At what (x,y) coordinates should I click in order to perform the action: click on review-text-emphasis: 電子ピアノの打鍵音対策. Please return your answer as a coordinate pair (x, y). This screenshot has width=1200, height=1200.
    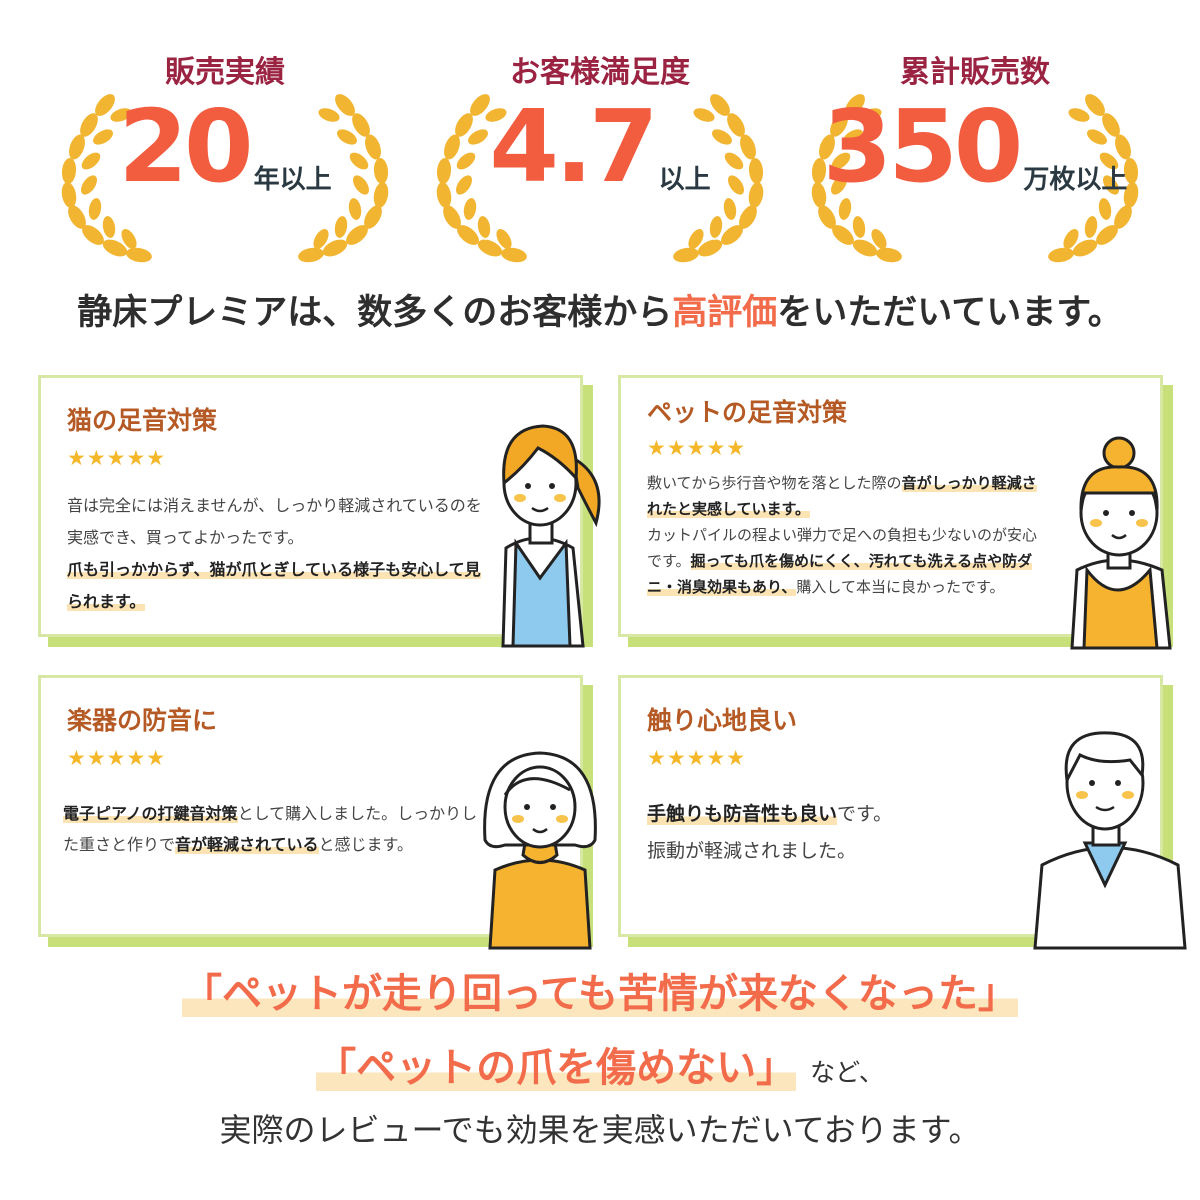
    Looking at the image, I should click on (150, 813).